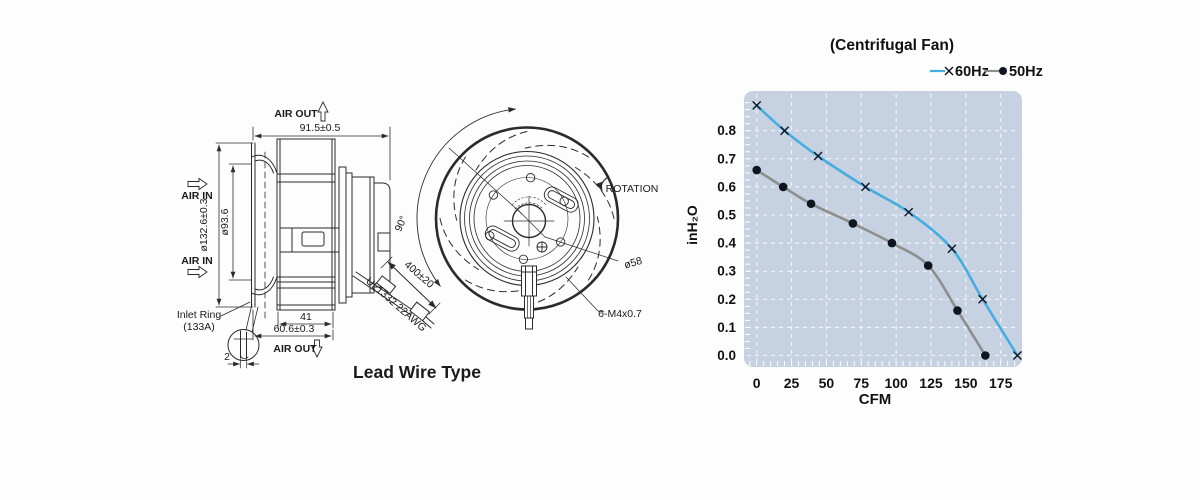 This screenshot has width=1200, height=500. I want to click on dim-outer-diameter, so click(234, 225).